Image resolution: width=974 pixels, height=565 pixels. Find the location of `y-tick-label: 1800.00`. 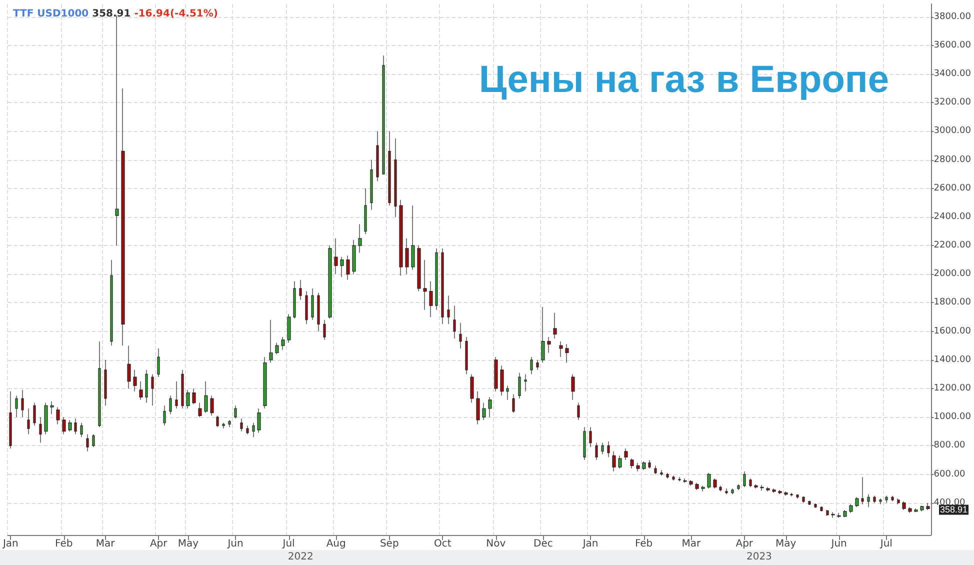

y-tick-label: 1800.00 is located at coordinates (953, 303).